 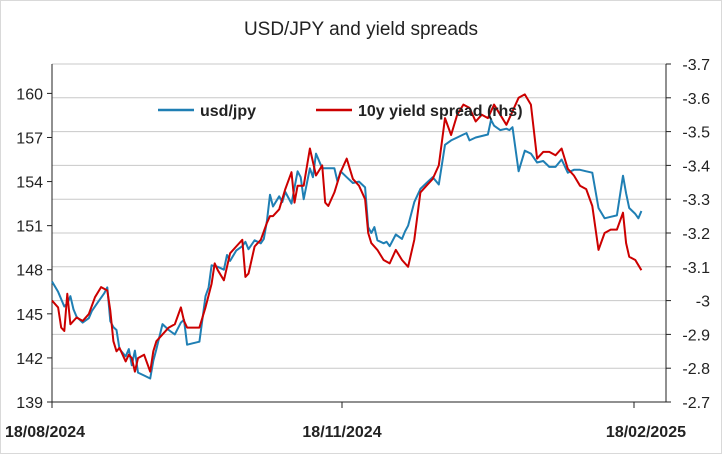 What do you see at coordinates (646, 432) in the screenshot?
I see `x-tick-label: 18/02/2025` at bounding box center [646, 432].